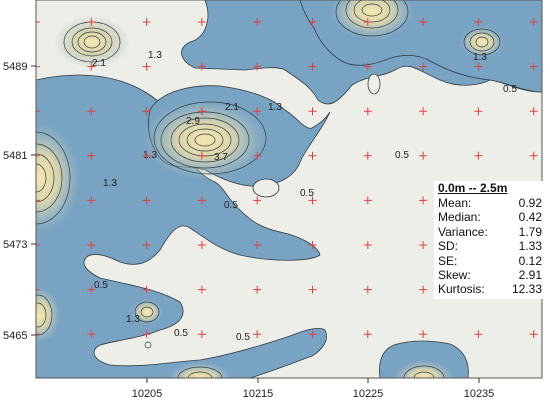 This screenshot has height=403, width=550. I want to click on statistics-title: 0.0m -- 2.5m, so click(490, 188).